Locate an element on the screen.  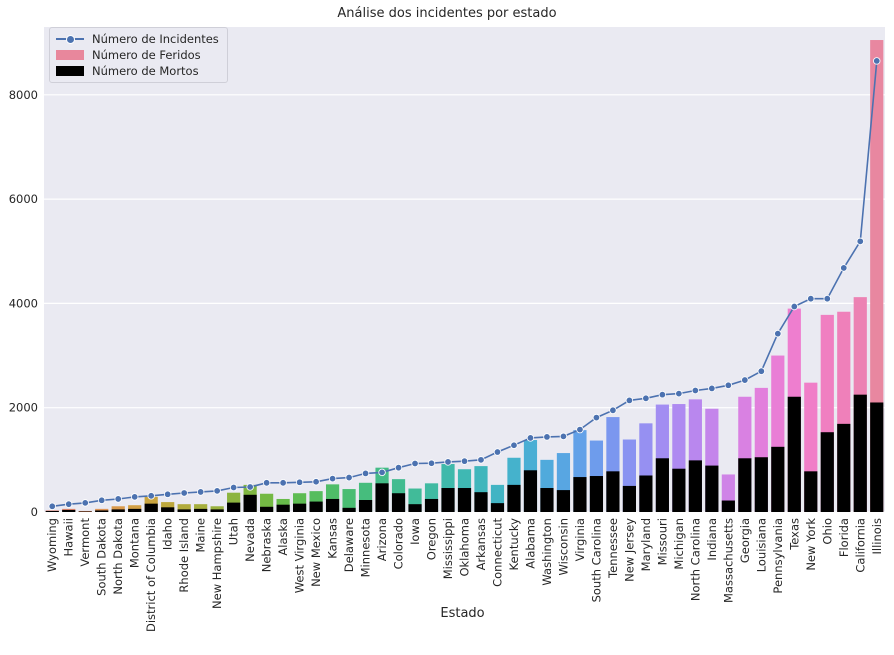
x-tick-label: Iowa is located at coordinates (415, 531).